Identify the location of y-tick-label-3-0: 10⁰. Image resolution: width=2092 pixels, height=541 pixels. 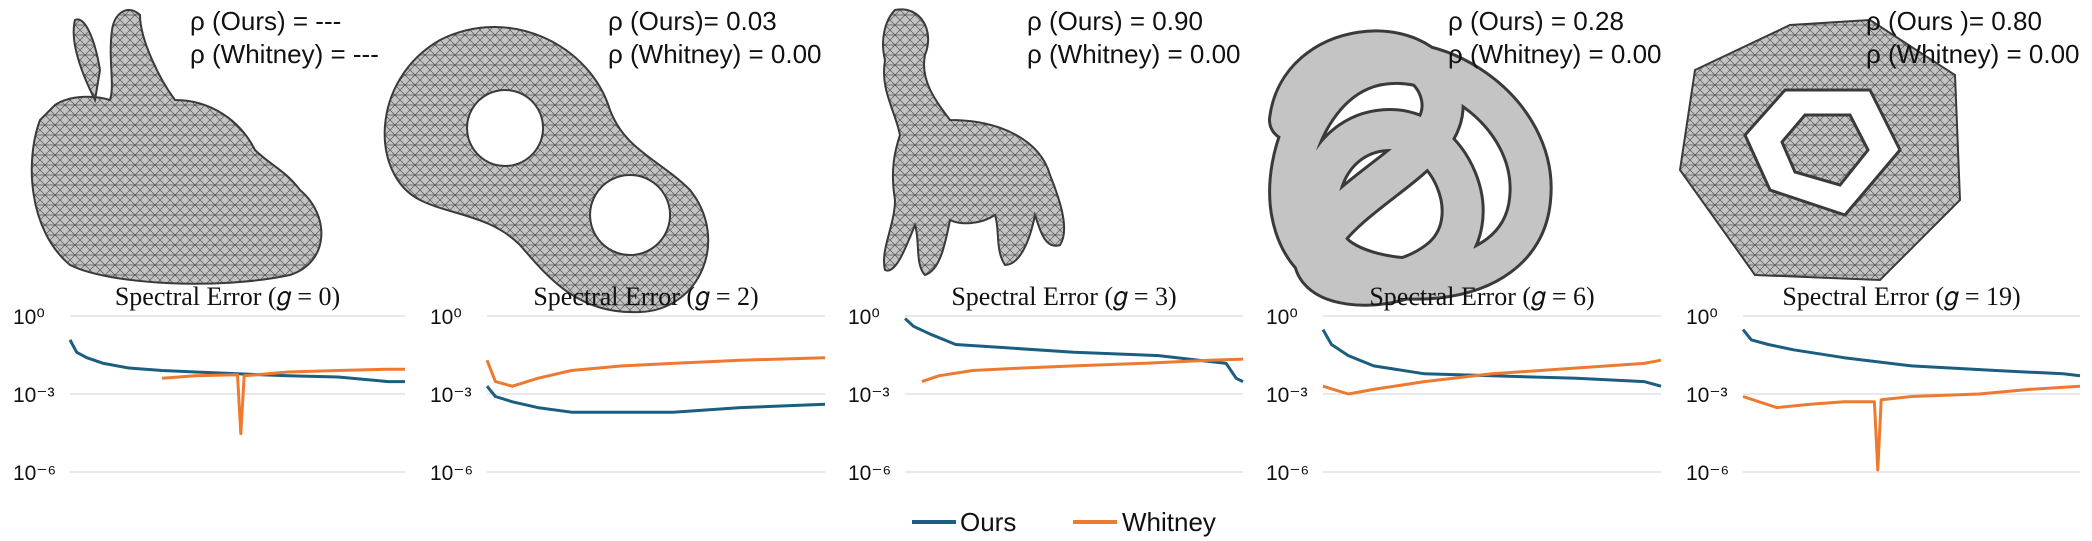
(1282, 317).